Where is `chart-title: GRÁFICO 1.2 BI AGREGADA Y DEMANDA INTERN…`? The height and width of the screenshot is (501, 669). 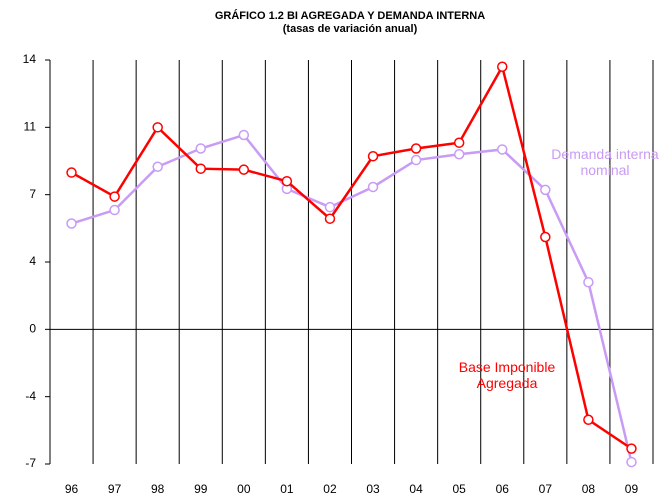 chart-title: GRÁFICO 1.2 BI AGREGADA Y DEMANDA INTERN… is located at coordinates (350, 15).